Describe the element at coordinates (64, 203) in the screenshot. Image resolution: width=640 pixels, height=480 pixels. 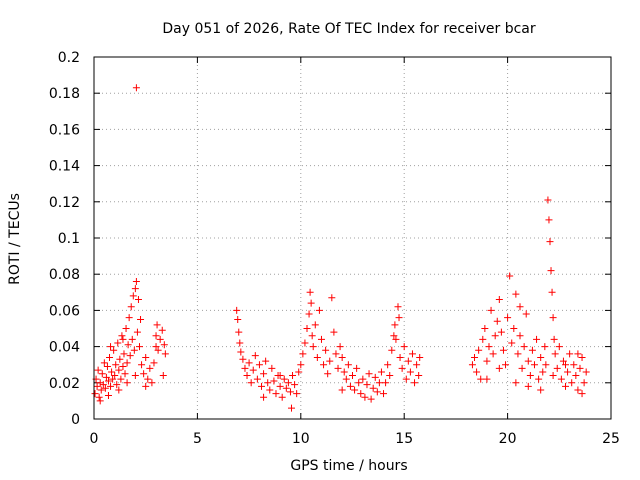
I see `y-tick-label: 0.12` at that location.